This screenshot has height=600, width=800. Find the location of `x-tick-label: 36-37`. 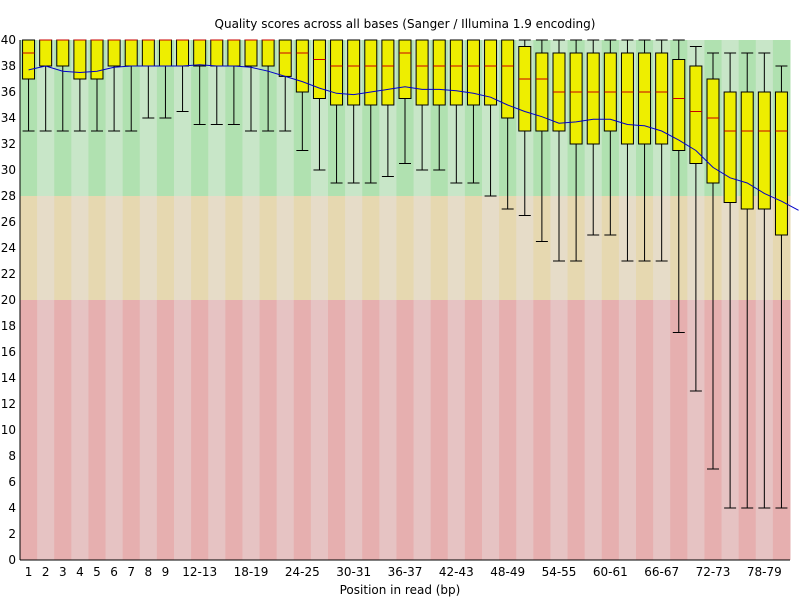

x-tick-label: 36-37 is located at coordinates (405, 572).